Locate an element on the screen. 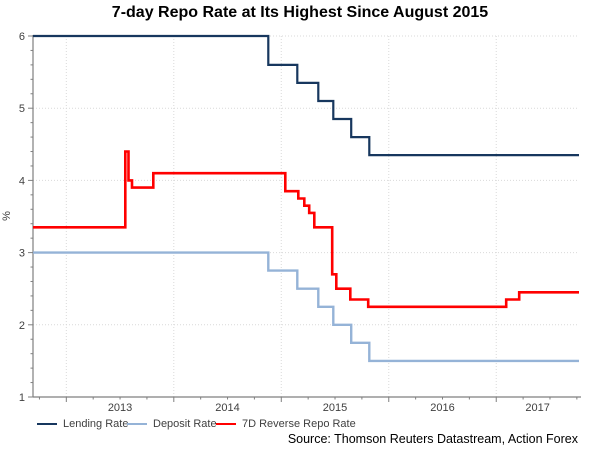  svg-text: 6 is located at coordinates (22, 37).